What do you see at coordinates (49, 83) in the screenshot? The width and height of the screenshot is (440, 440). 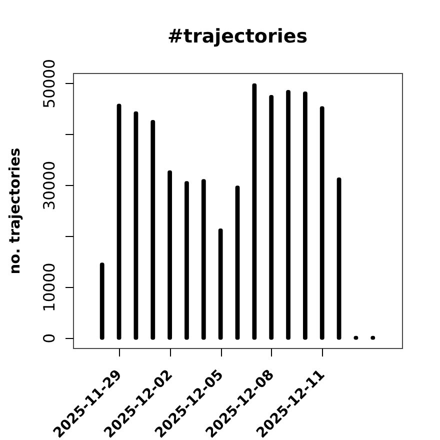 I see `y-tick-label: 50000` at bounding box center [49, 83].